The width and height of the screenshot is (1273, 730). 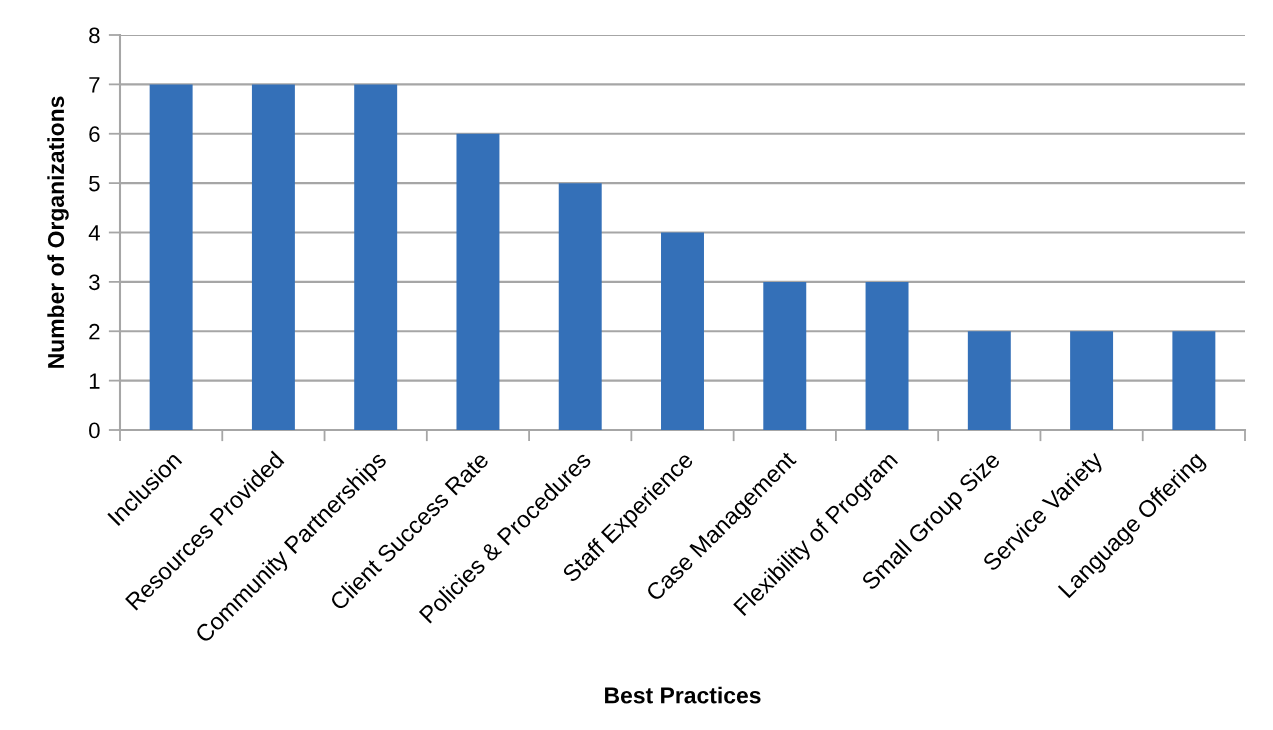 I want to click on y-tick-label: 7, so click(x=94, y=85).